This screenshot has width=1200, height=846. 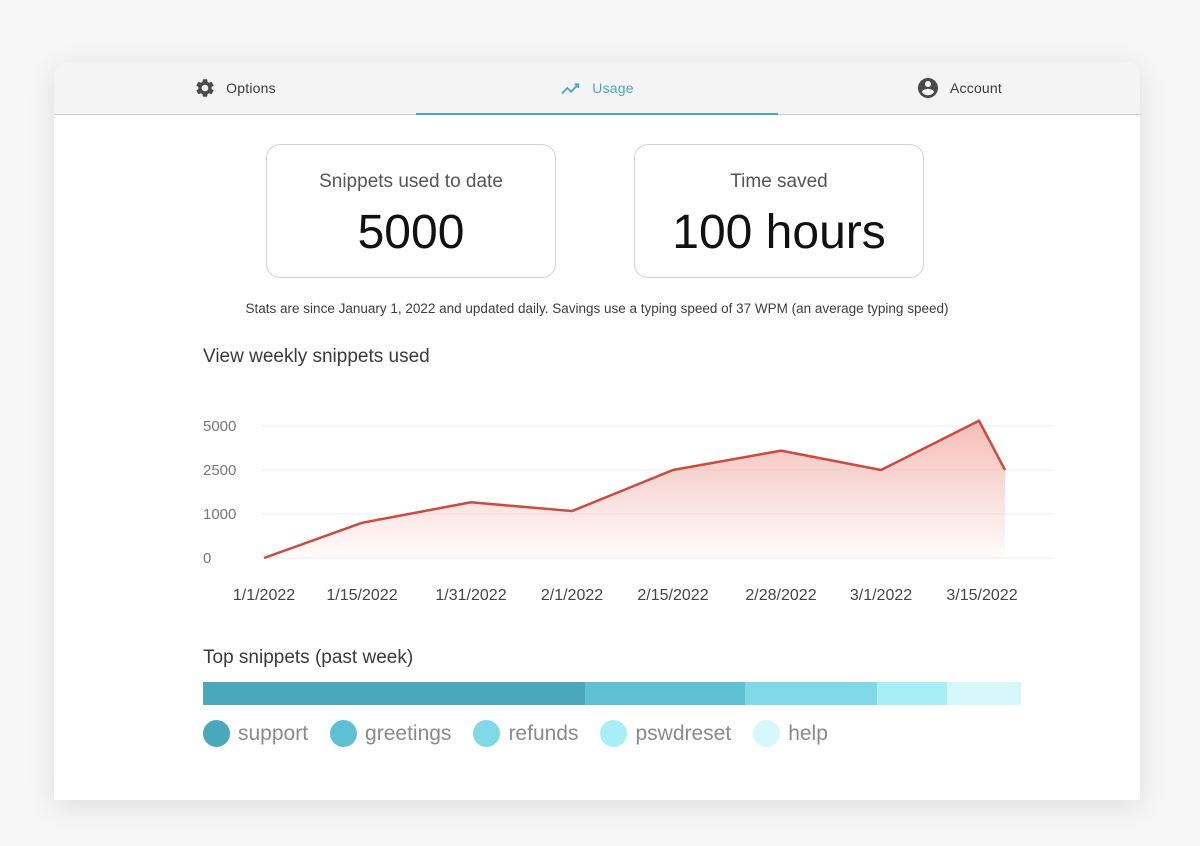 What do you see at coordinates (411, 232) in the screenshot?
I see `snippets-used-value: 5000` at bounding box center [411, 232].